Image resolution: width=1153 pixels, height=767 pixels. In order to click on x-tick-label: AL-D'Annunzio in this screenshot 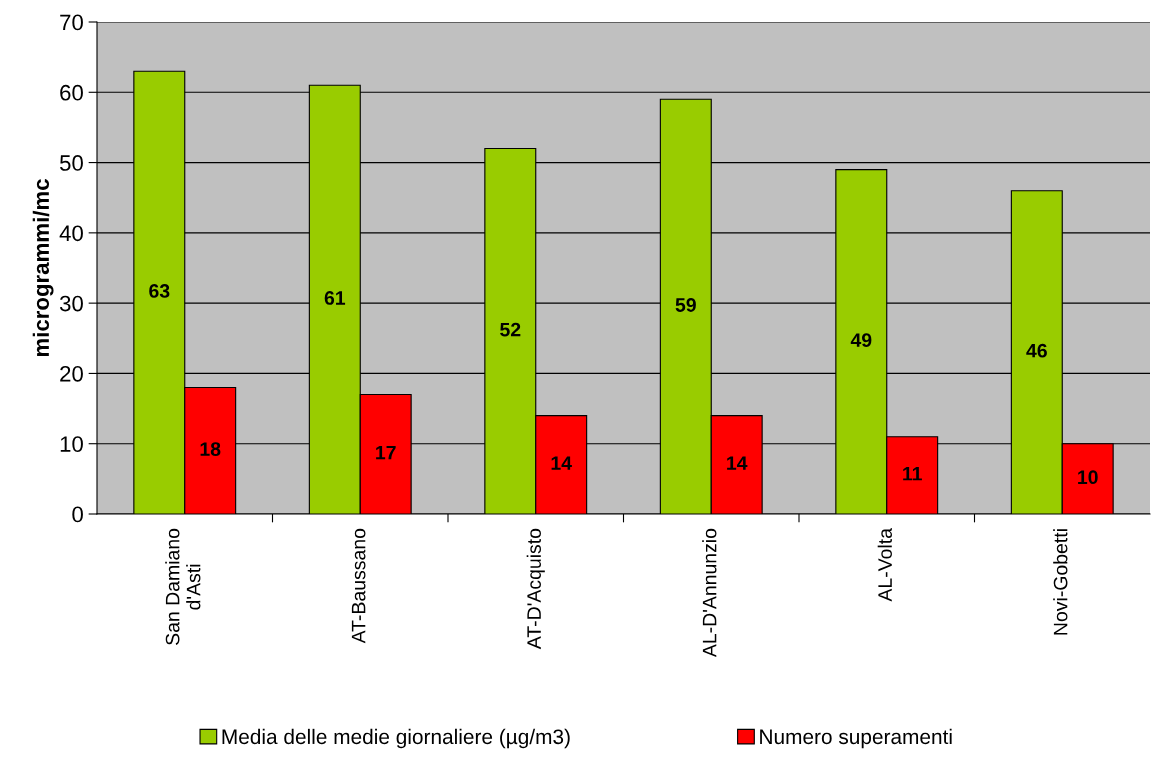, I will do `click(709, 593)`.